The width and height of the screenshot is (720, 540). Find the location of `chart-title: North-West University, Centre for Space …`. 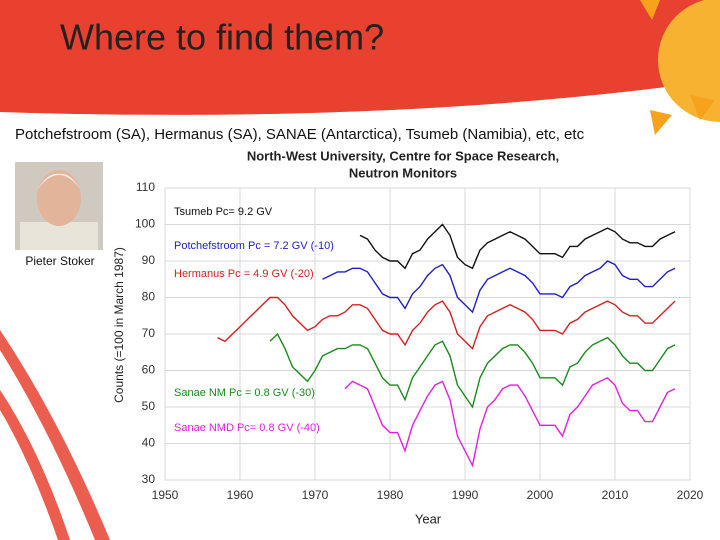

chart-title: North-West University, Centre for Space … is located at coordinates (403, 155).